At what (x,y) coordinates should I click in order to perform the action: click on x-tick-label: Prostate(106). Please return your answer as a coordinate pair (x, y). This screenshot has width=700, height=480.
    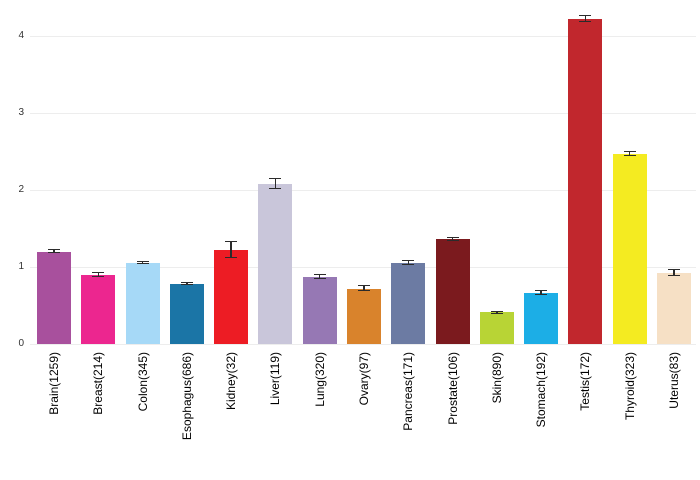
    Looking at the image, I should click on (452, 388).